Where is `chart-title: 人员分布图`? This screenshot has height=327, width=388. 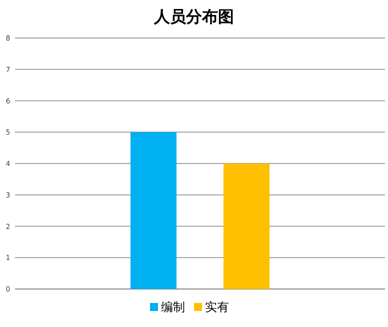 chart-title: 人员分布图 is located at coordinates (193, 16).